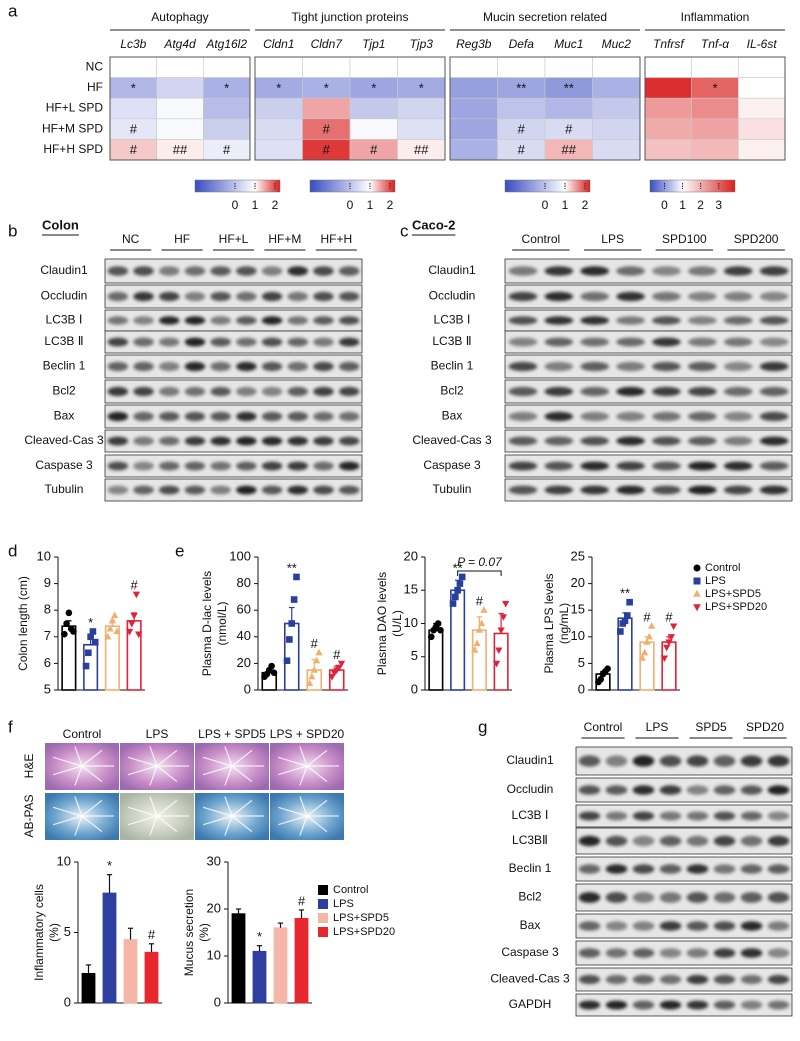  I want to click on protein-label: LC3B Ⅰ, so click(452, 320).